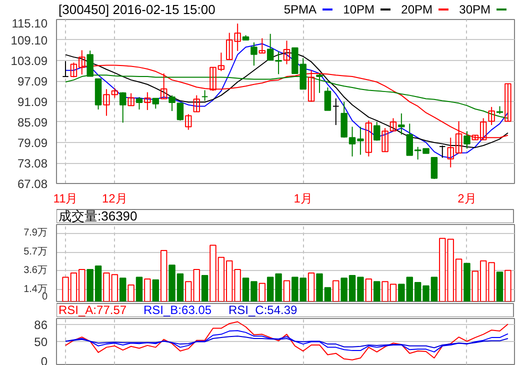  What do you see at coordinates (303, 199) in the screenshot?
I see `x-tick-label: 1月` at bounding box center [303, 199].